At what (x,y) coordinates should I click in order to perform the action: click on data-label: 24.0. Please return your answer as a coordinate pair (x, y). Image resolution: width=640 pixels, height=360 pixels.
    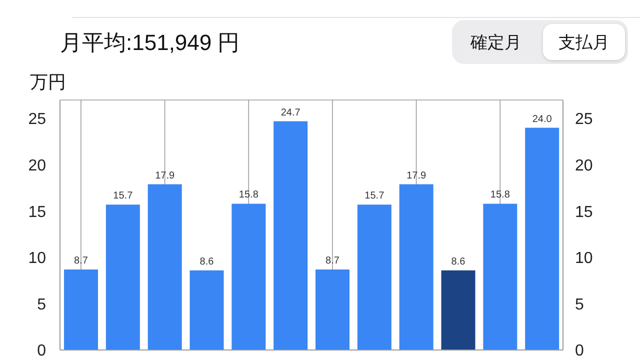
    Looking at the image, I should click on (542, 119).